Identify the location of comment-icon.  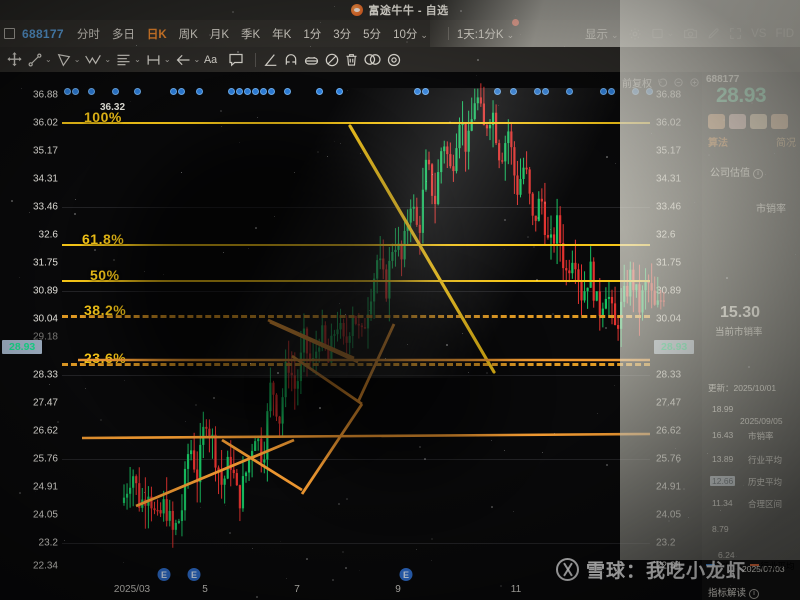
(236, 59).